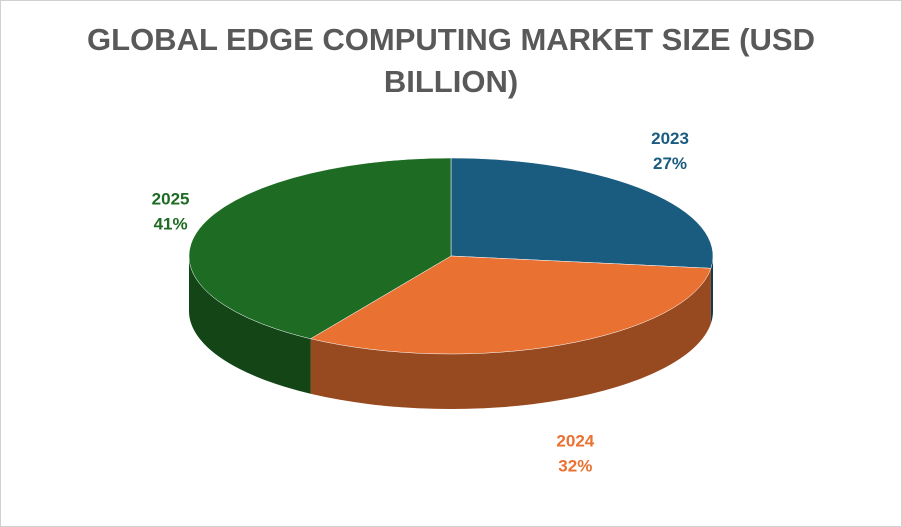 The height and width of the screenshot is (527, 902). Describe the element at coordinates (575, 465) in the screenshot. I see `data-label-value: 32%` at that location.